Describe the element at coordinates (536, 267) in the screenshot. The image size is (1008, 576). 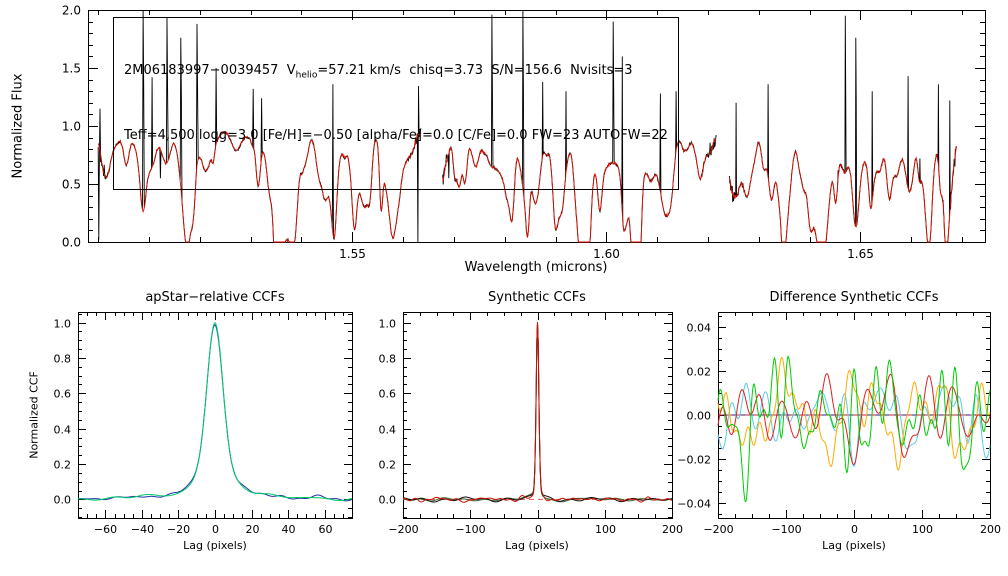
I see `wavelength-axis-label: Wavelength (microns)` at that location.